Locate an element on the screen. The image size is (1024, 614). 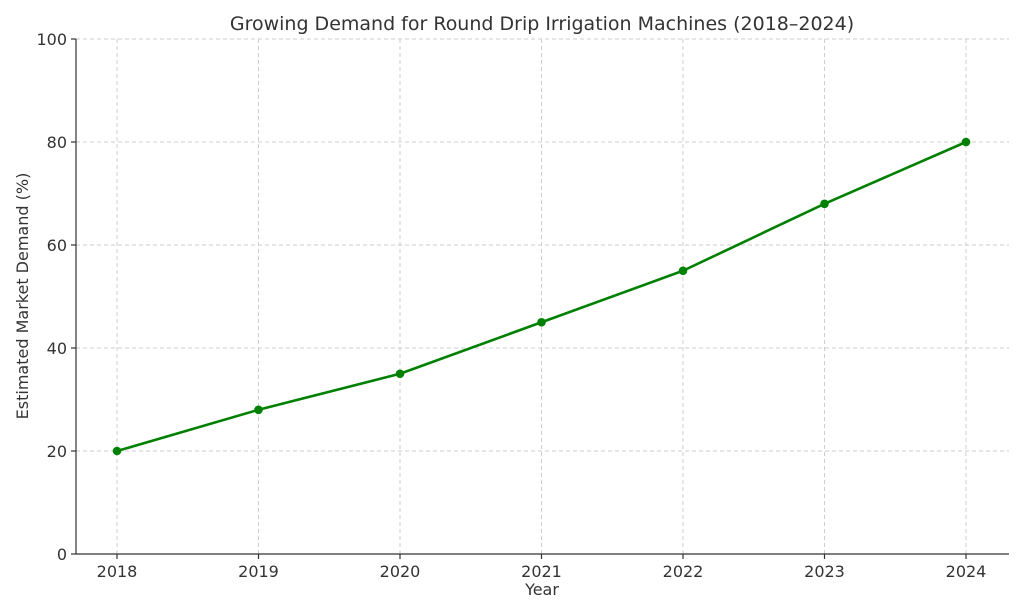
y-ticks: 0 20 40 60 80 100 is located at coordinates (56, 297).